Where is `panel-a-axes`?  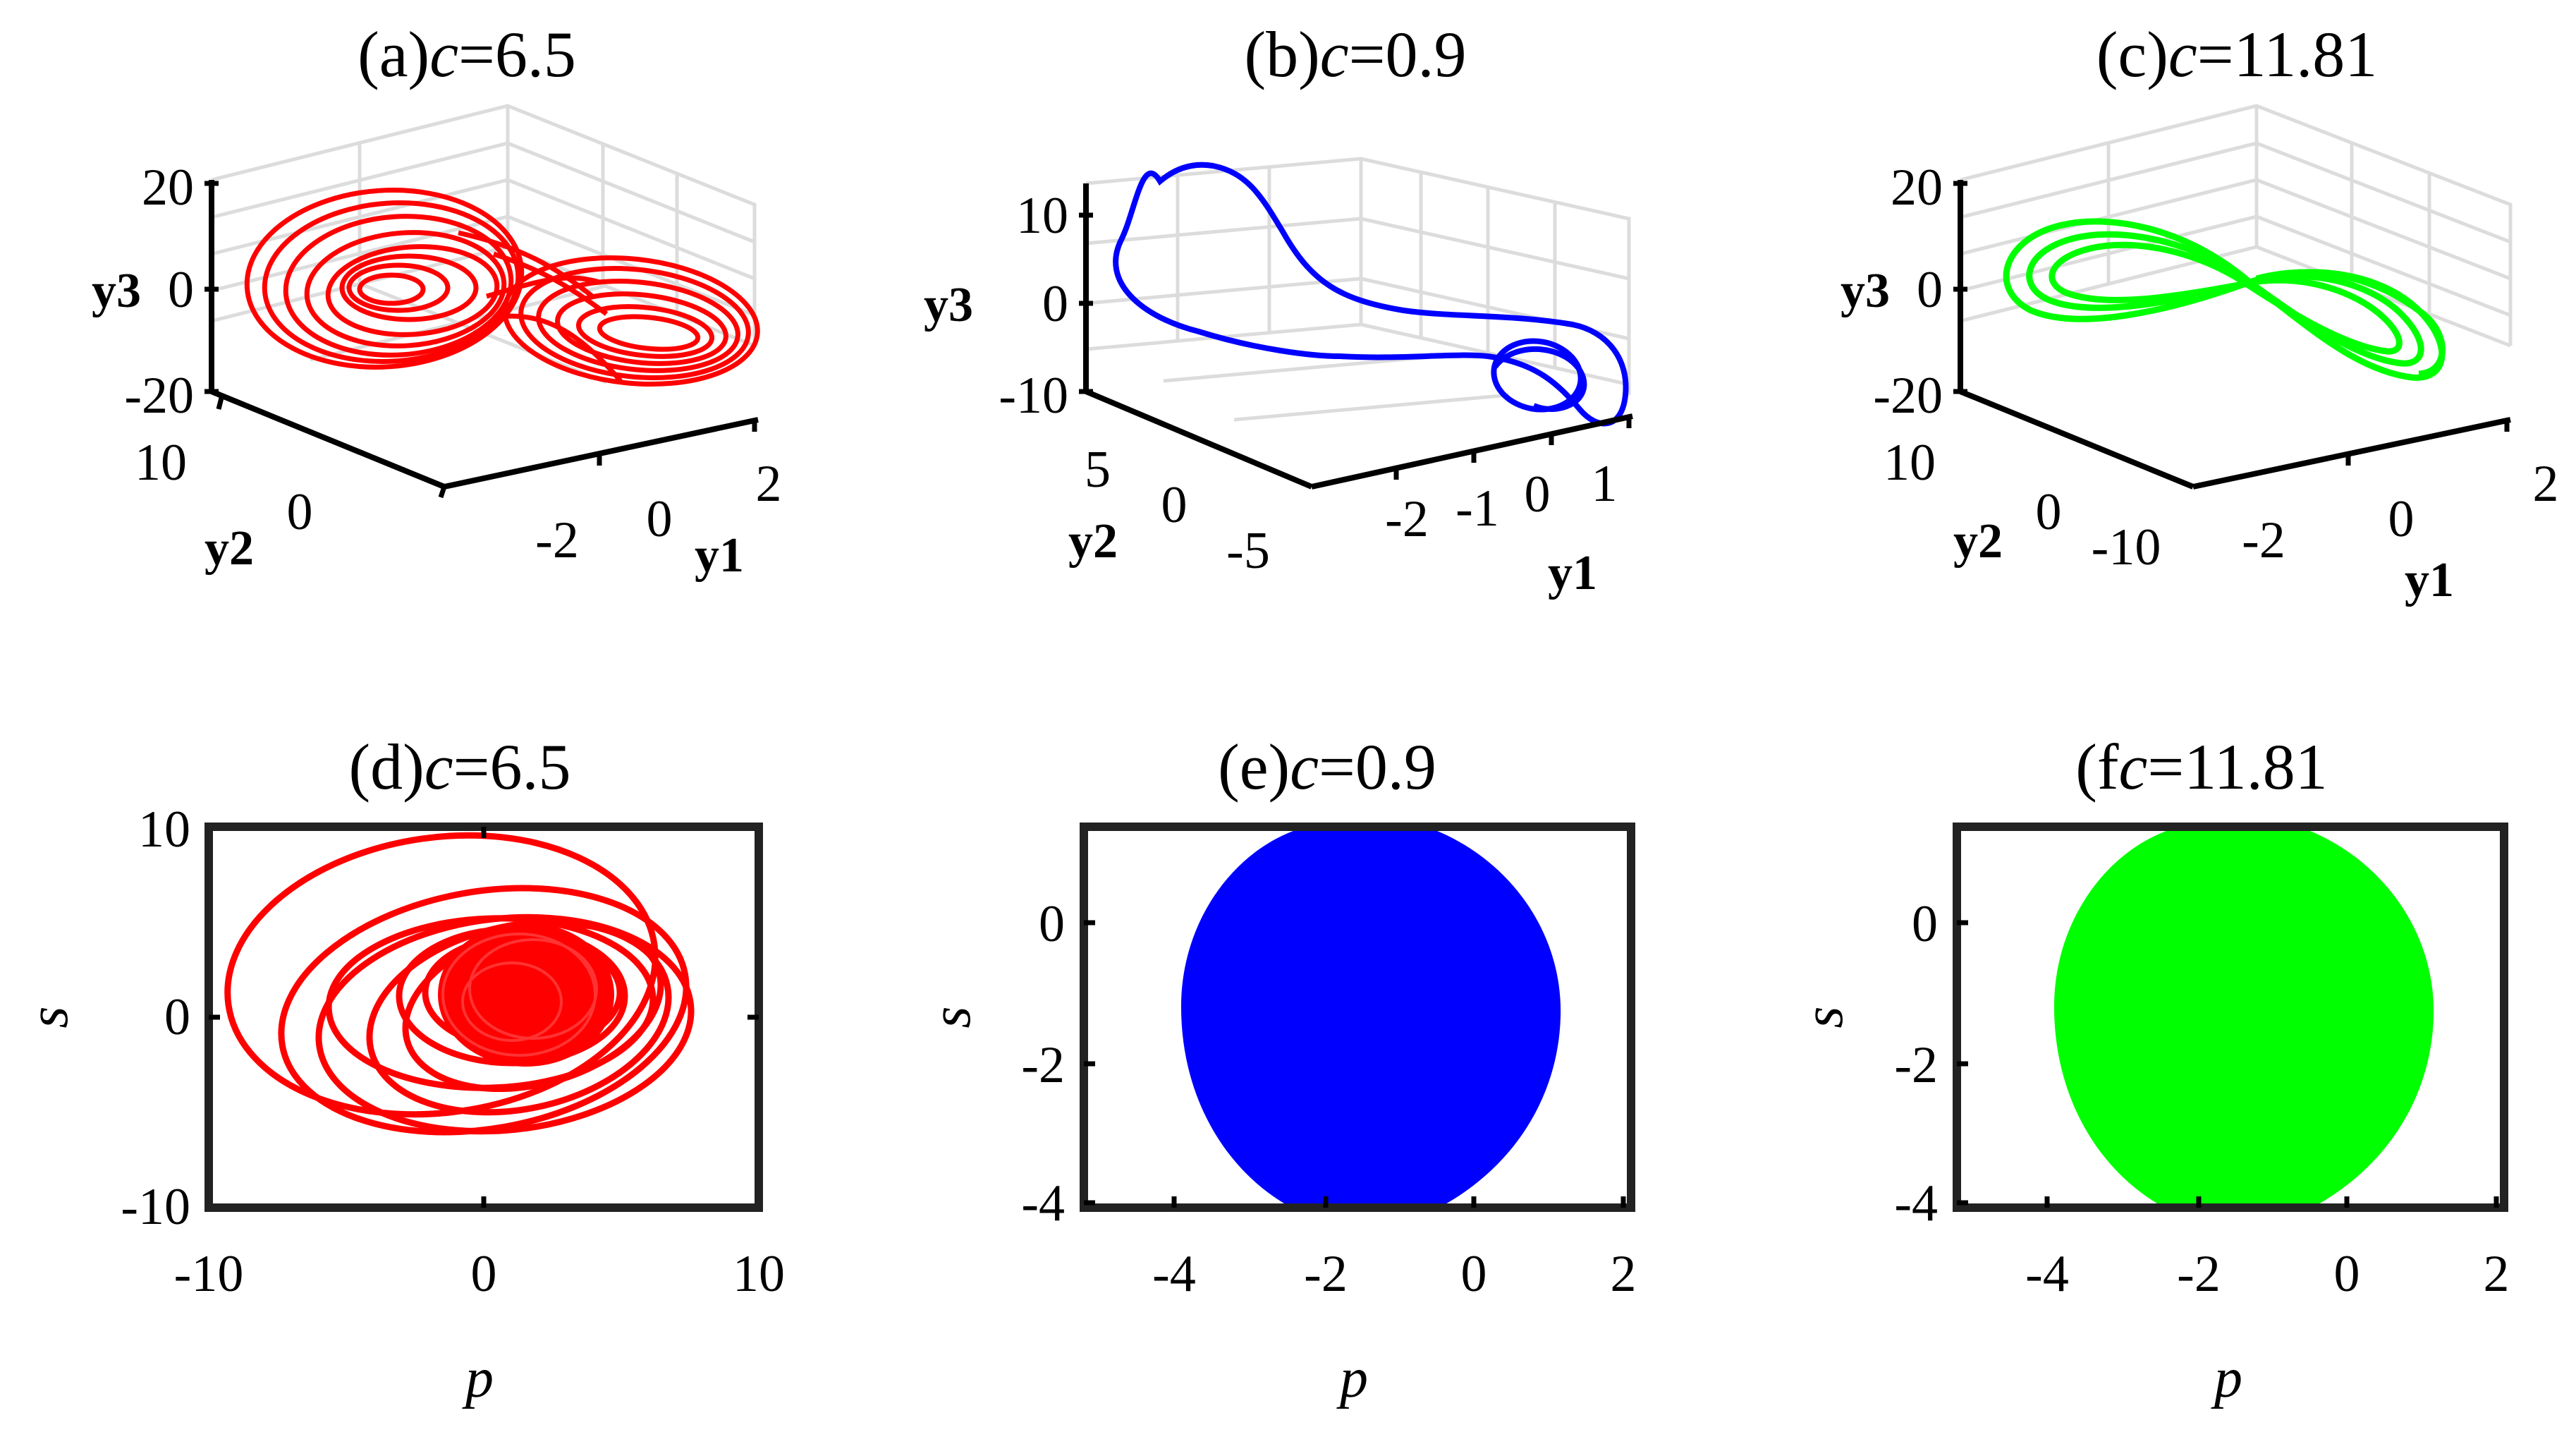
panel-a-axes is located at coordinates (482, 339).